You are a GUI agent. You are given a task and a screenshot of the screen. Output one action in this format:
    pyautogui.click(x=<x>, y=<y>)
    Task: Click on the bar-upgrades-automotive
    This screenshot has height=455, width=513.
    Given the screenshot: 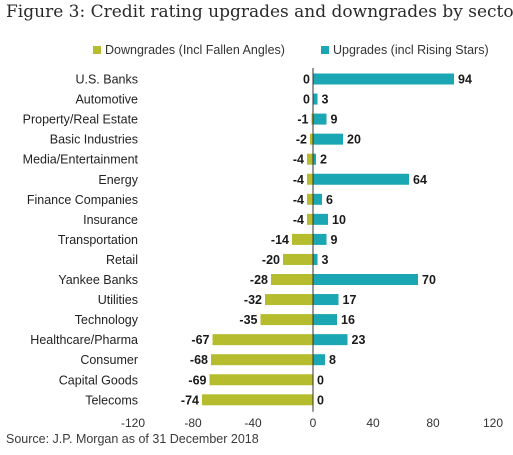 What is the action you would take?
    pyautogui.click(x=315, y=99)
    